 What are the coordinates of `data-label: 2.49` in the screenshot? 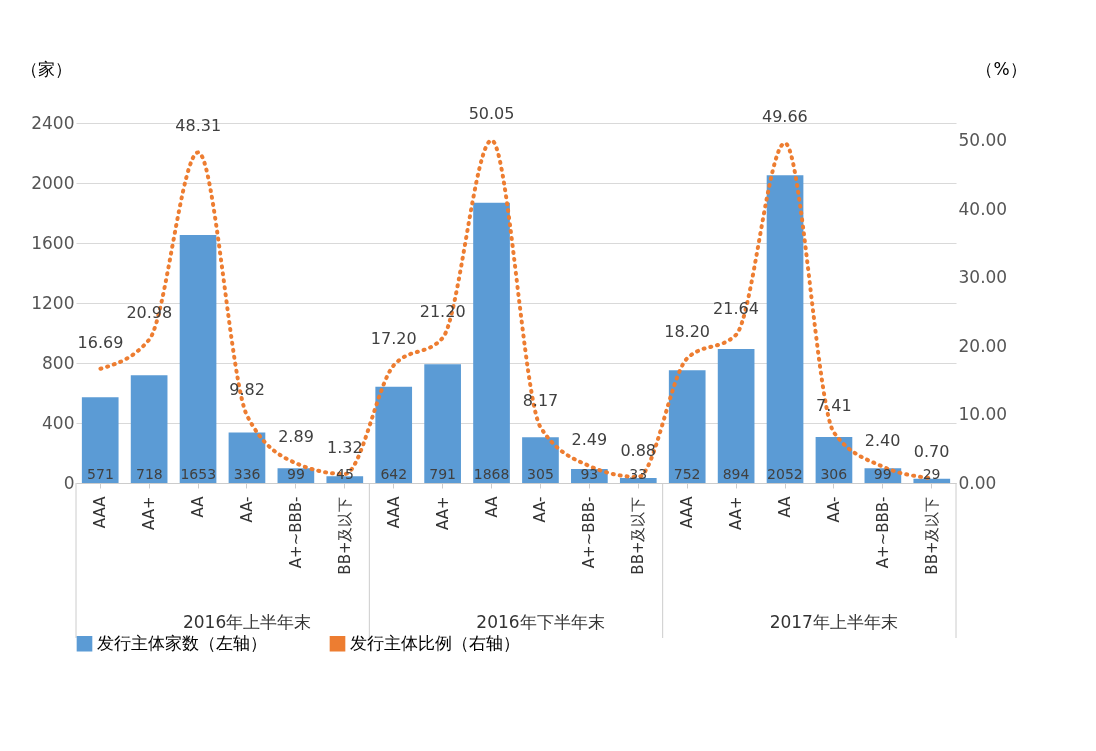 It's located at (589, 439).